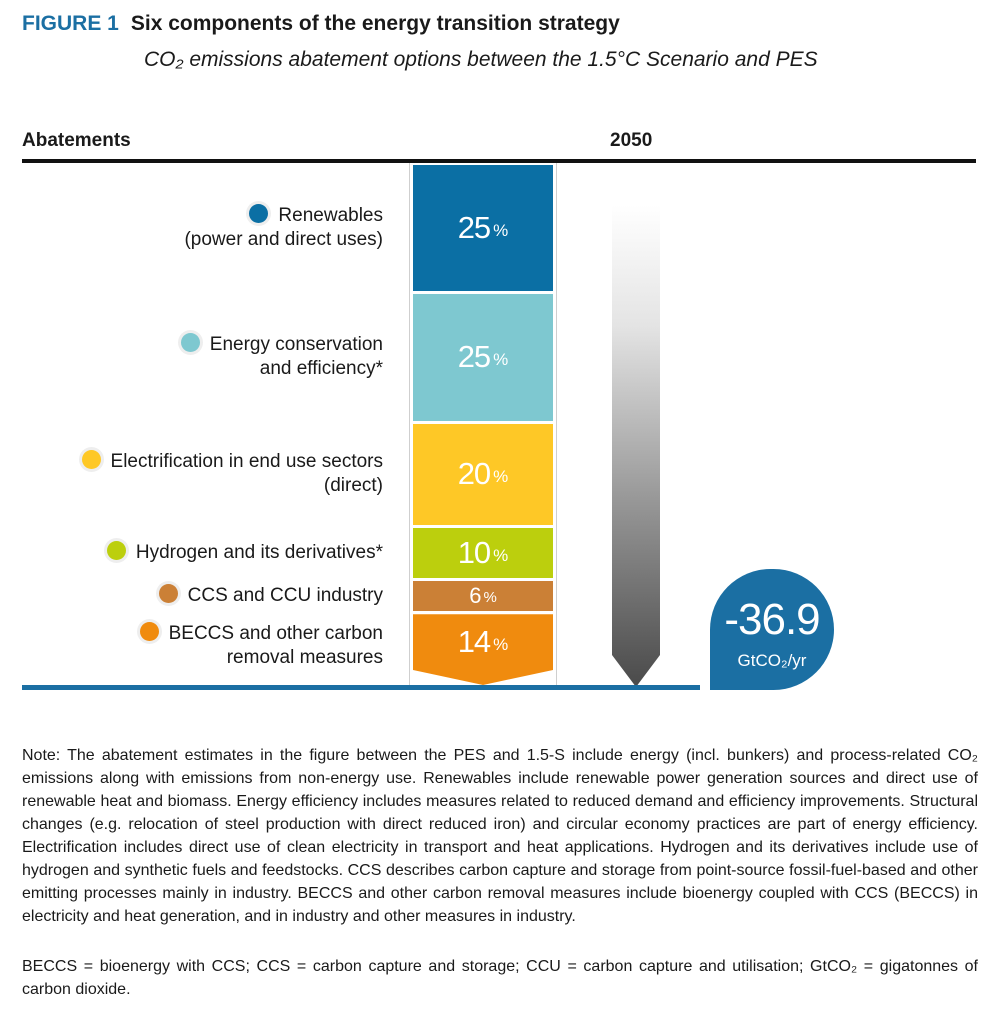 The width and height of the screenshot is (1000, 1030). I want to click on bar-value-label: 14, so click(474, 642).